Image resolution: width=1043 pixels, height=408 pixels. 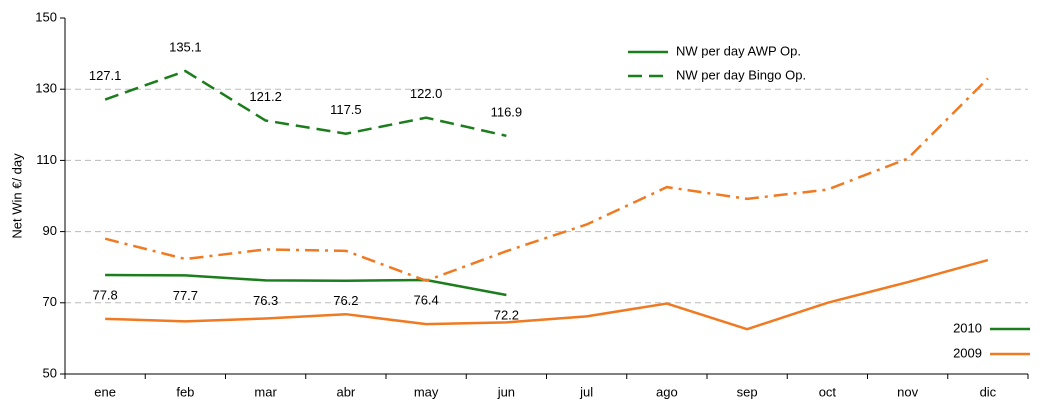 I want to click on data-label: 77.8, so click(x=104, y=294).